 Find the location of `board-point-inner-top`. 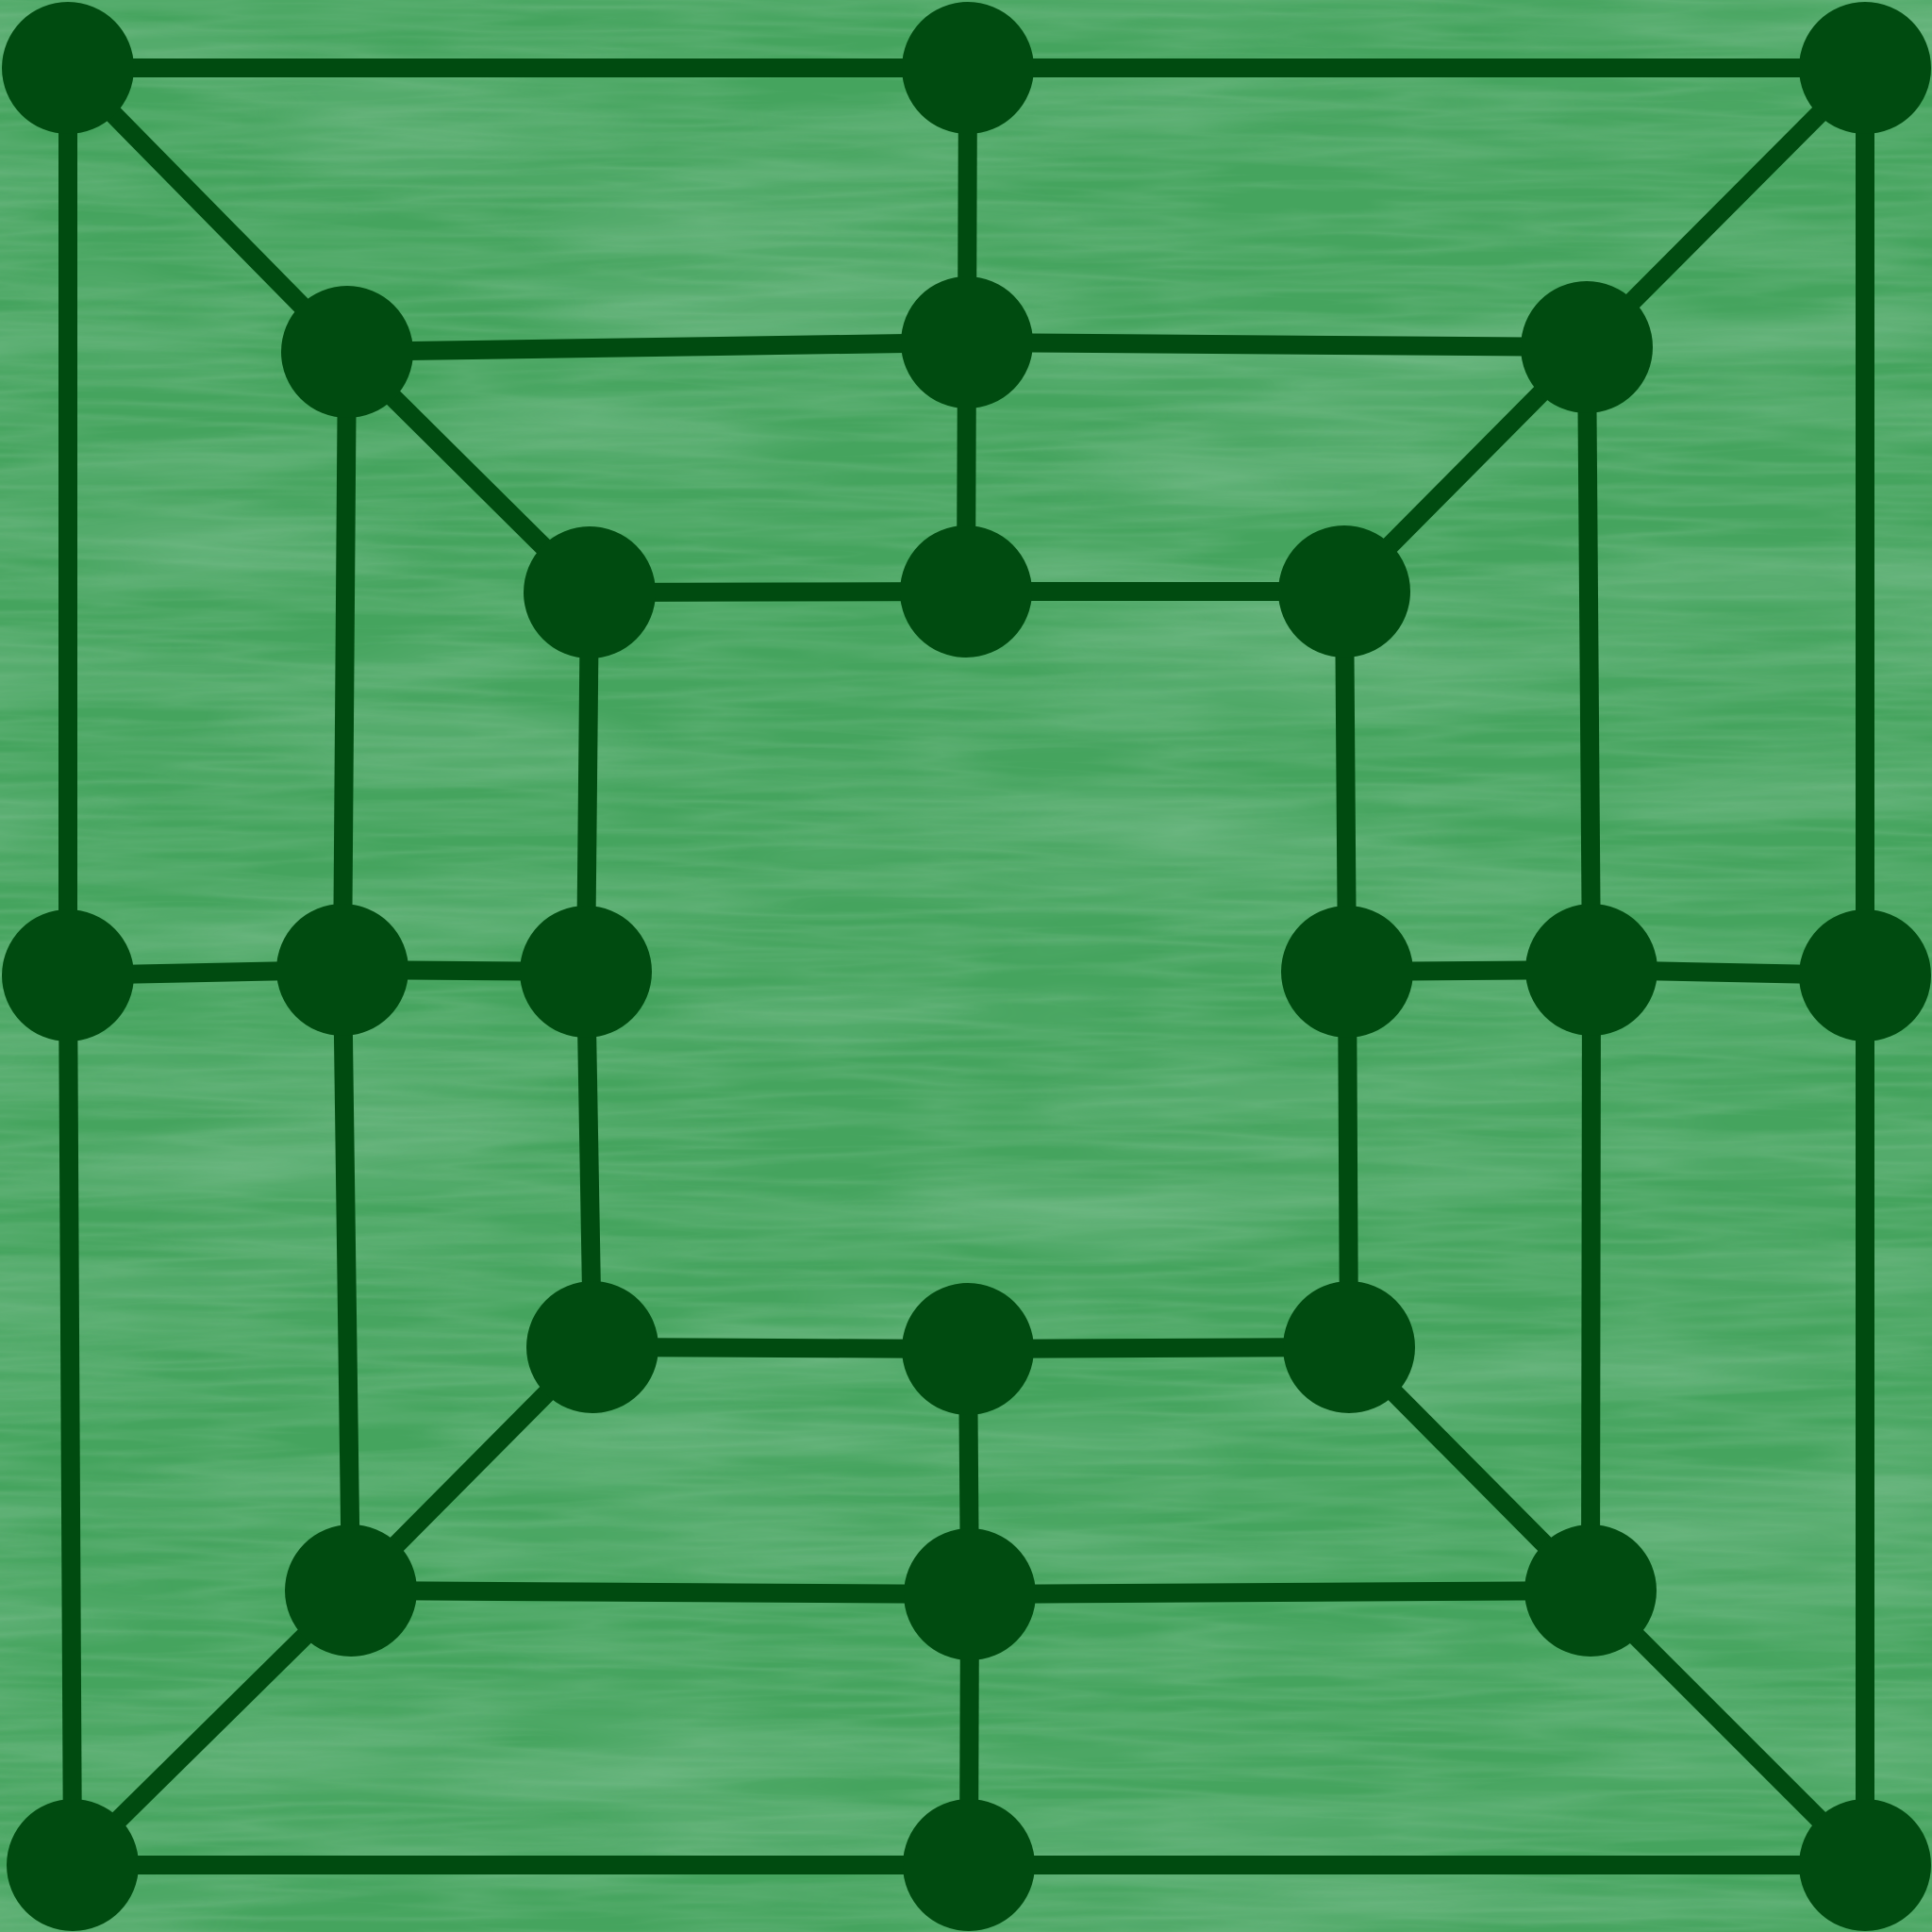

board-point-inner-top is located at coordinates (966, 591).